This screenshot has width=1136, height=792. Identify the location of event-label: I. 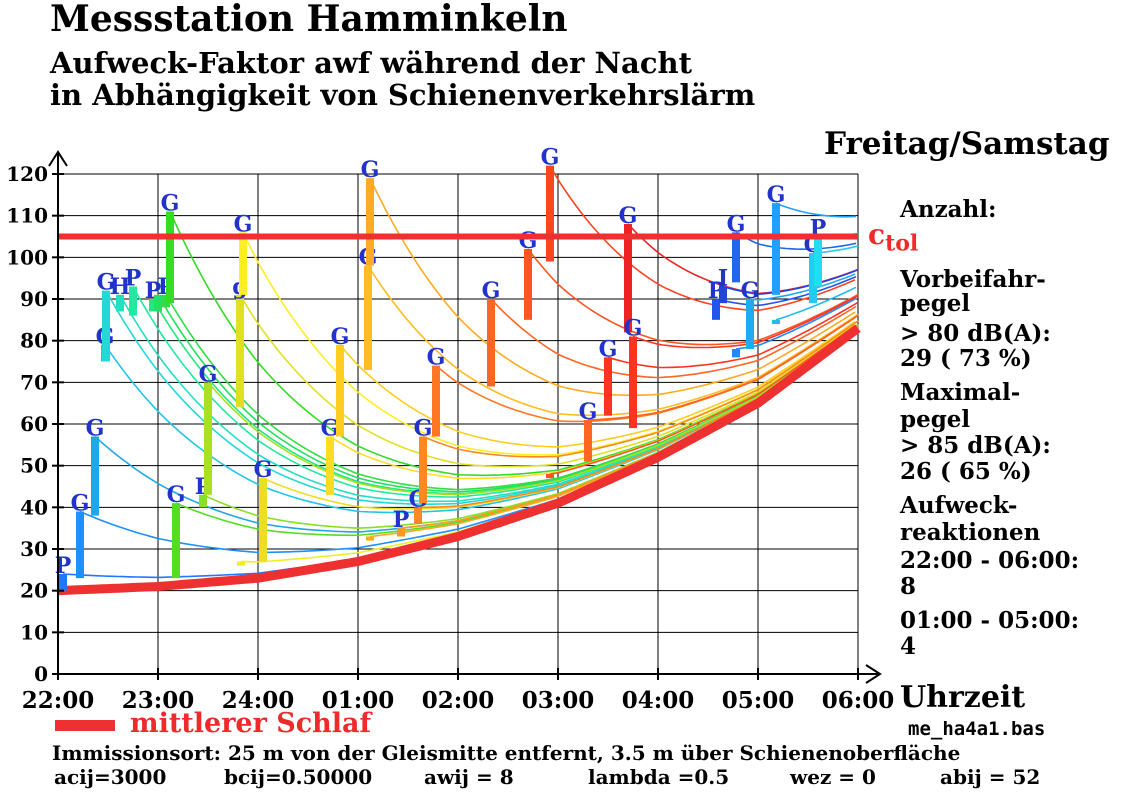
(723, 279).